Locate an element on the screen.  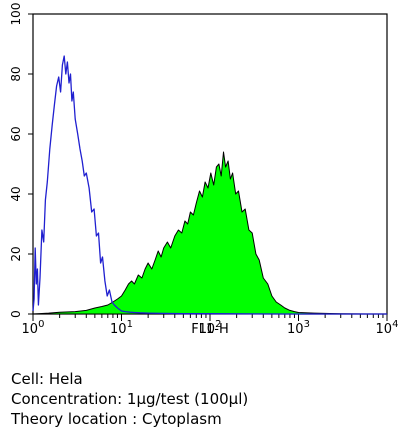
y-tick-label: 100 is located at coordinates (16, 14).